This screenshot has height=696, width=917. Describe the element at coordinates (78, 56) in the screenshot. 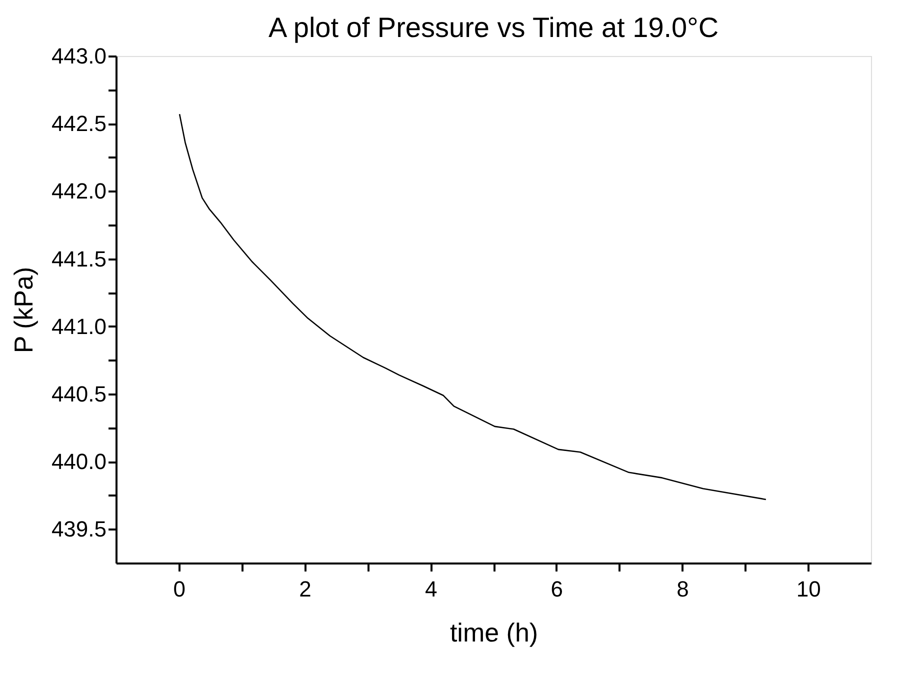

I see `y-tick-label: 443.0` at that location.